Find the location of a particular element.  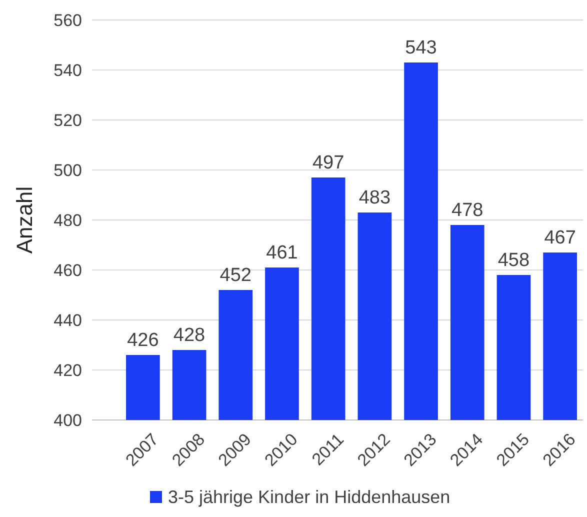

data-label: 478 is located at coordinates (468, 210).